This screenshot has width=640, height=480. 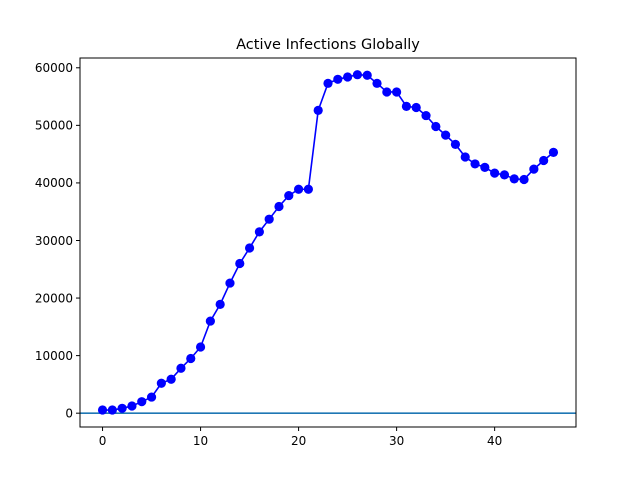 What do you see at coordinates (54, 126) in the screenshot?
I see `y-tick-label: 50000` at bounding box center [54, 126].